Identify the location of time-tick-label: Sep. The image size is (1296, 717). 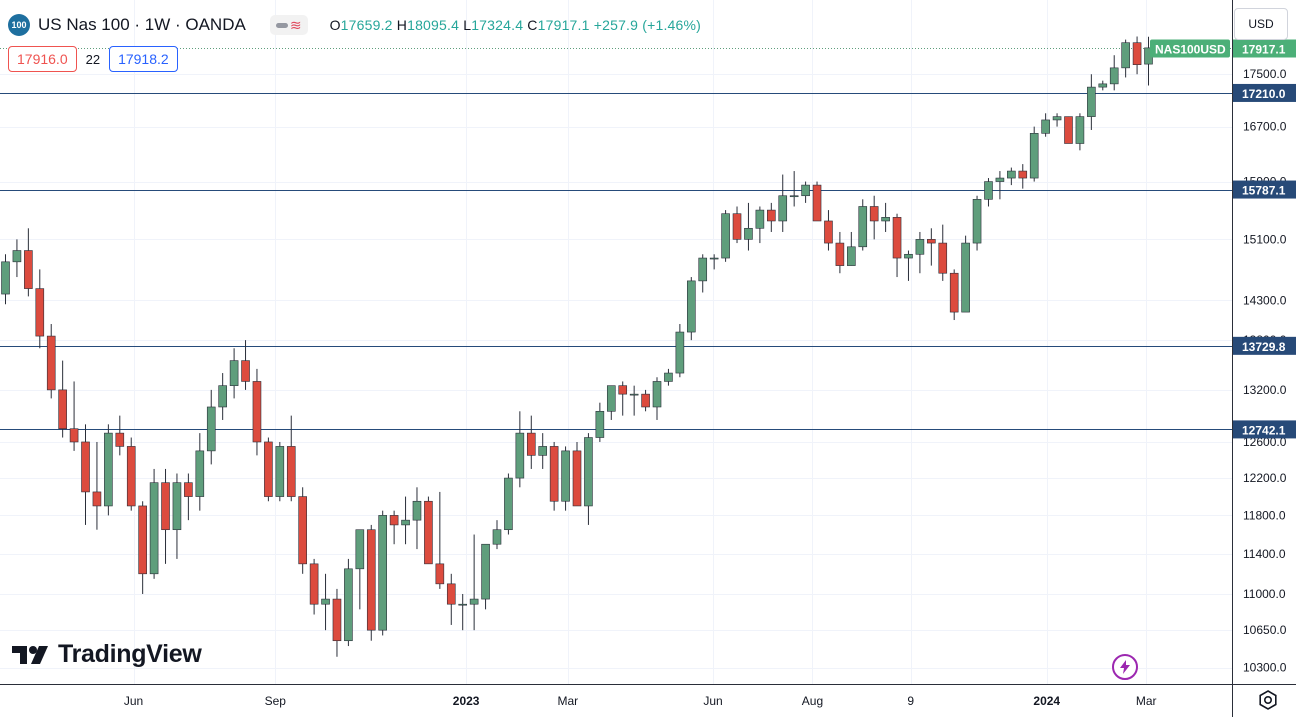
(276, 701).